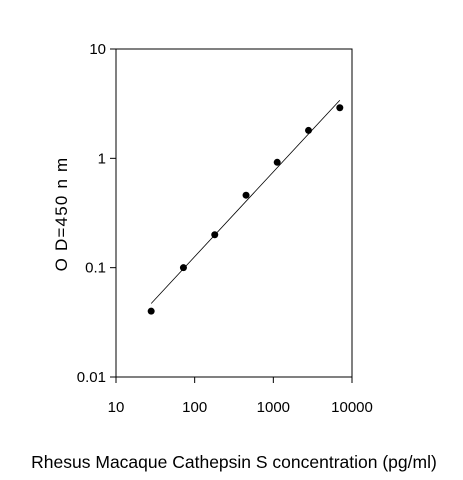 Image resolution: width=463 pixels, height=480 pixels. Describe the element at coordinates (240, 407) in the screenshot. I see `x-tick-labels: 10 100 1000 10000` at that location.